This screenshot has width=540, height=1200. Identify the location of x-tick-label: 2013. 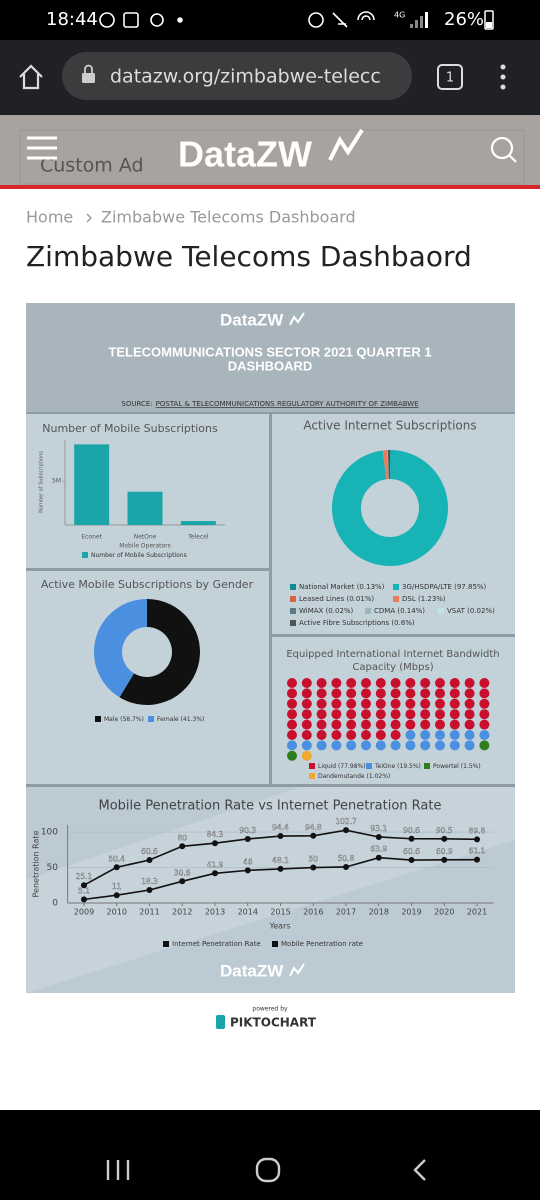
(215, 912).